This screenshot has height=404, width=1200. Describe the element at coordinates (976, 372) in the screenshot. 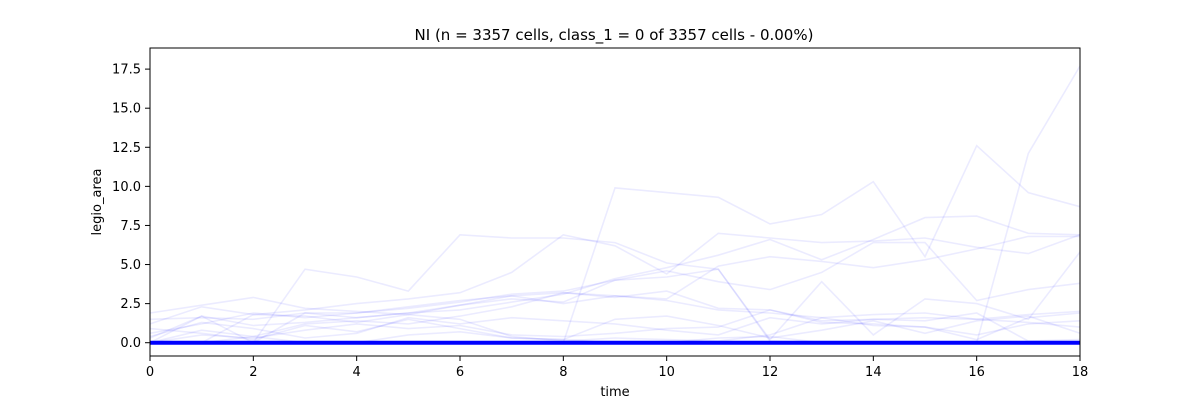

I see `x-tick-label: 16` at that location.